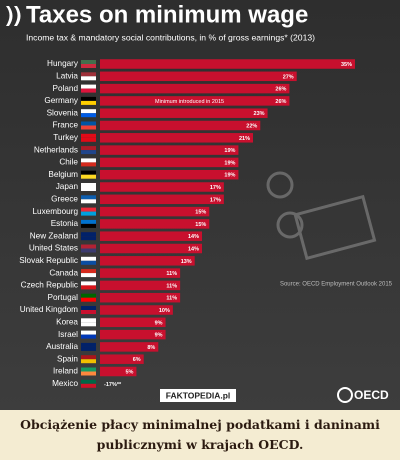 The image size is (400, 460). I want to click on y-tick-label: Hungary, so click(63, 63).